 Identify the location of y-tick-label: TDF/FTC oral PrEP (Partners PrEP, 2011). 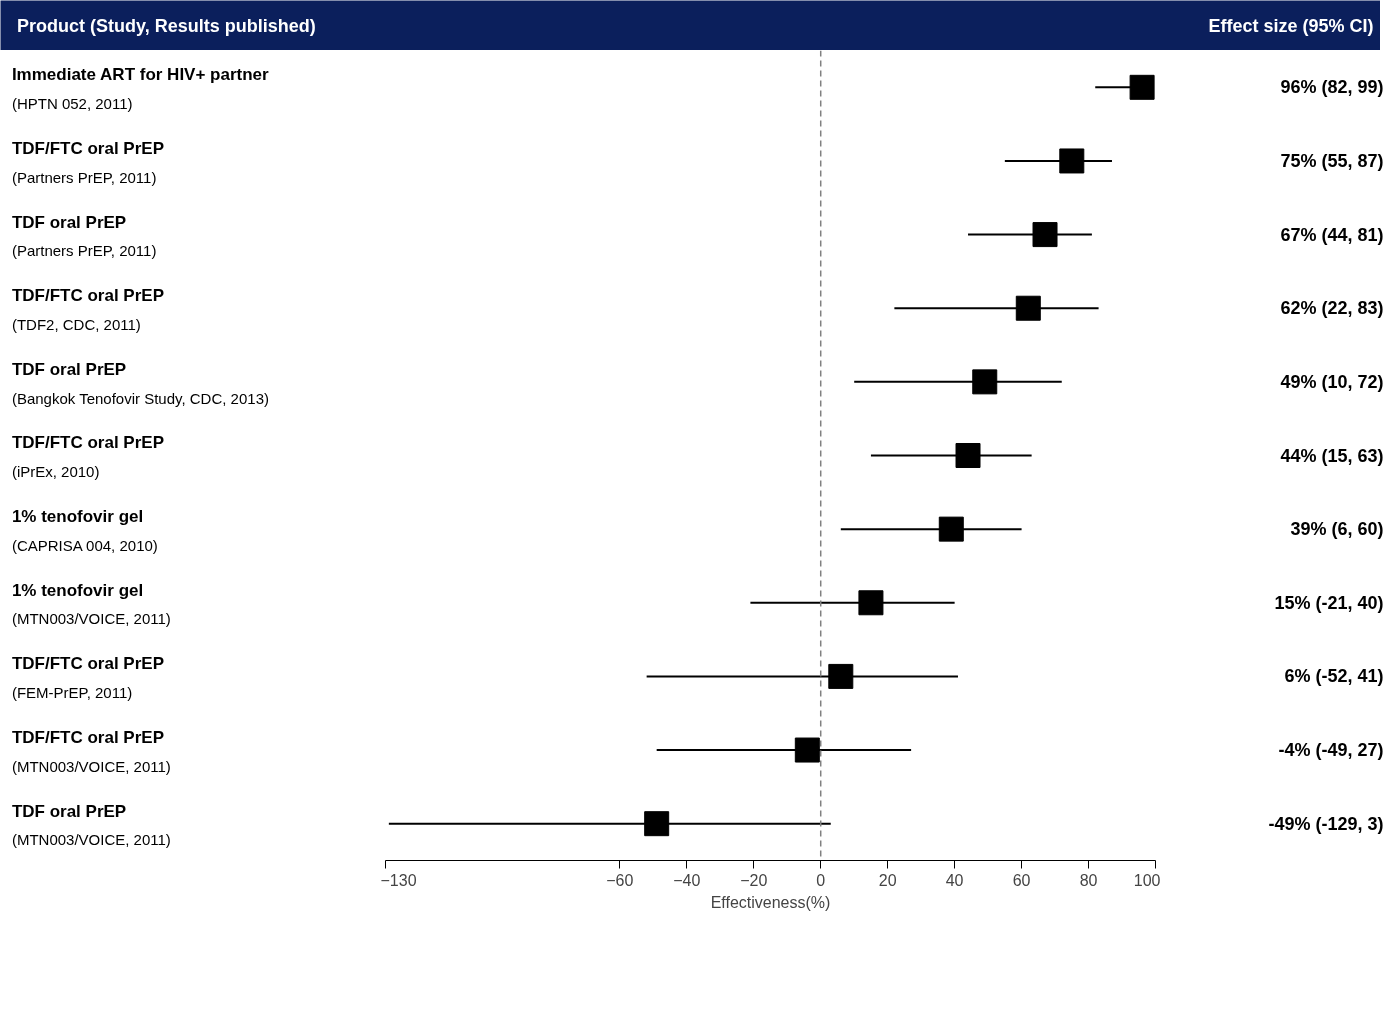
(87, 162).